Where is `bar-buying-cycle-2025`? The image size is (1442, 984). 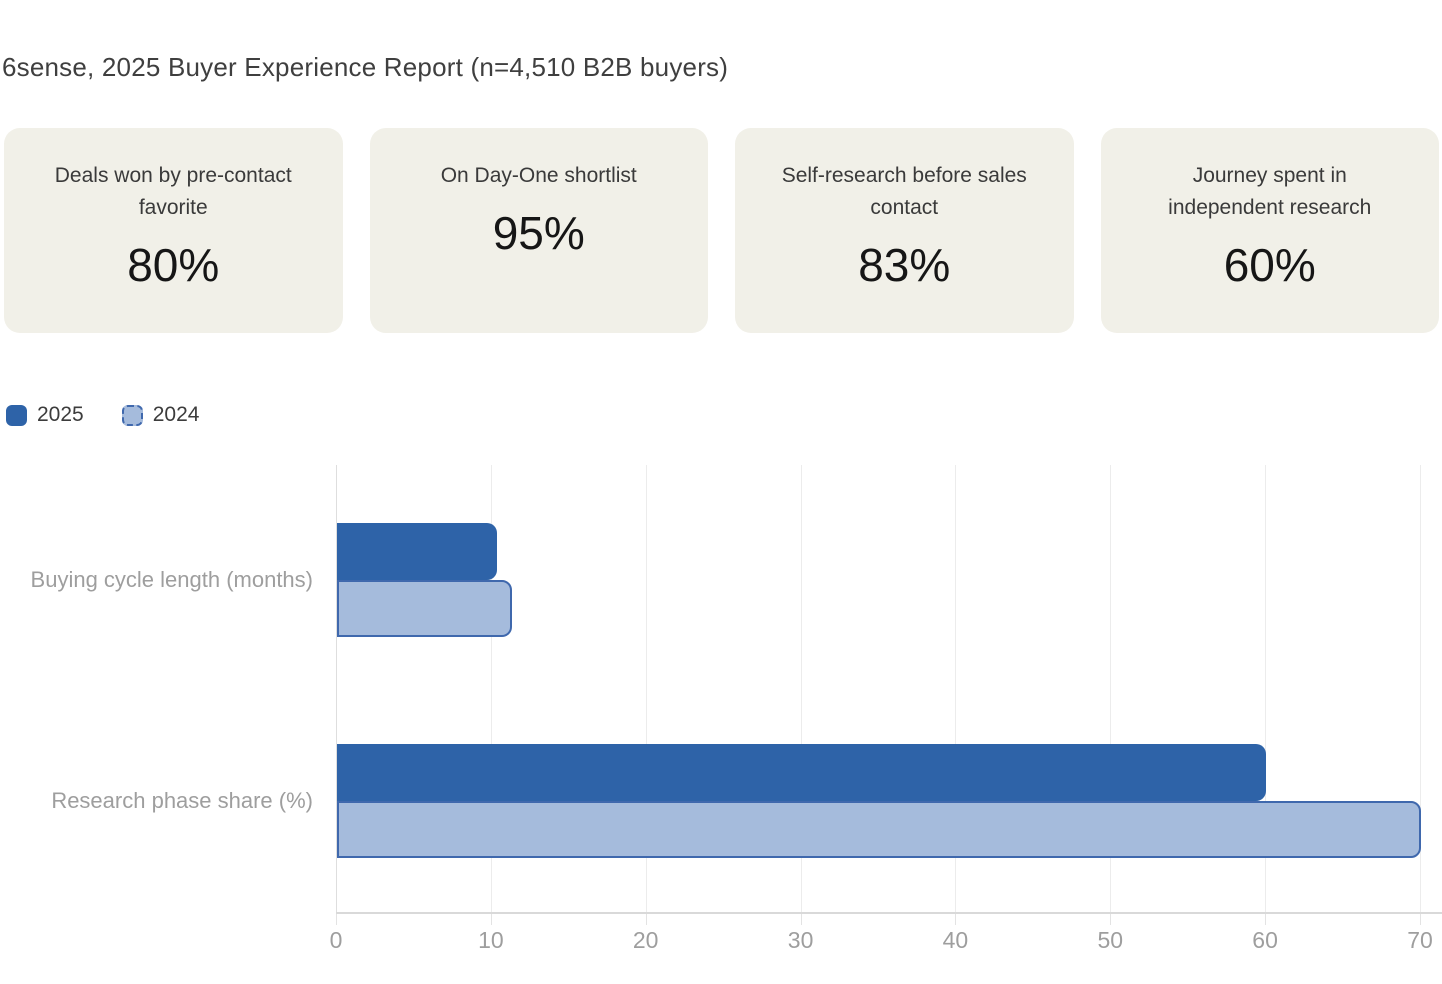
bar-buying-cycle-2025 is located at coordinates (417, 551).